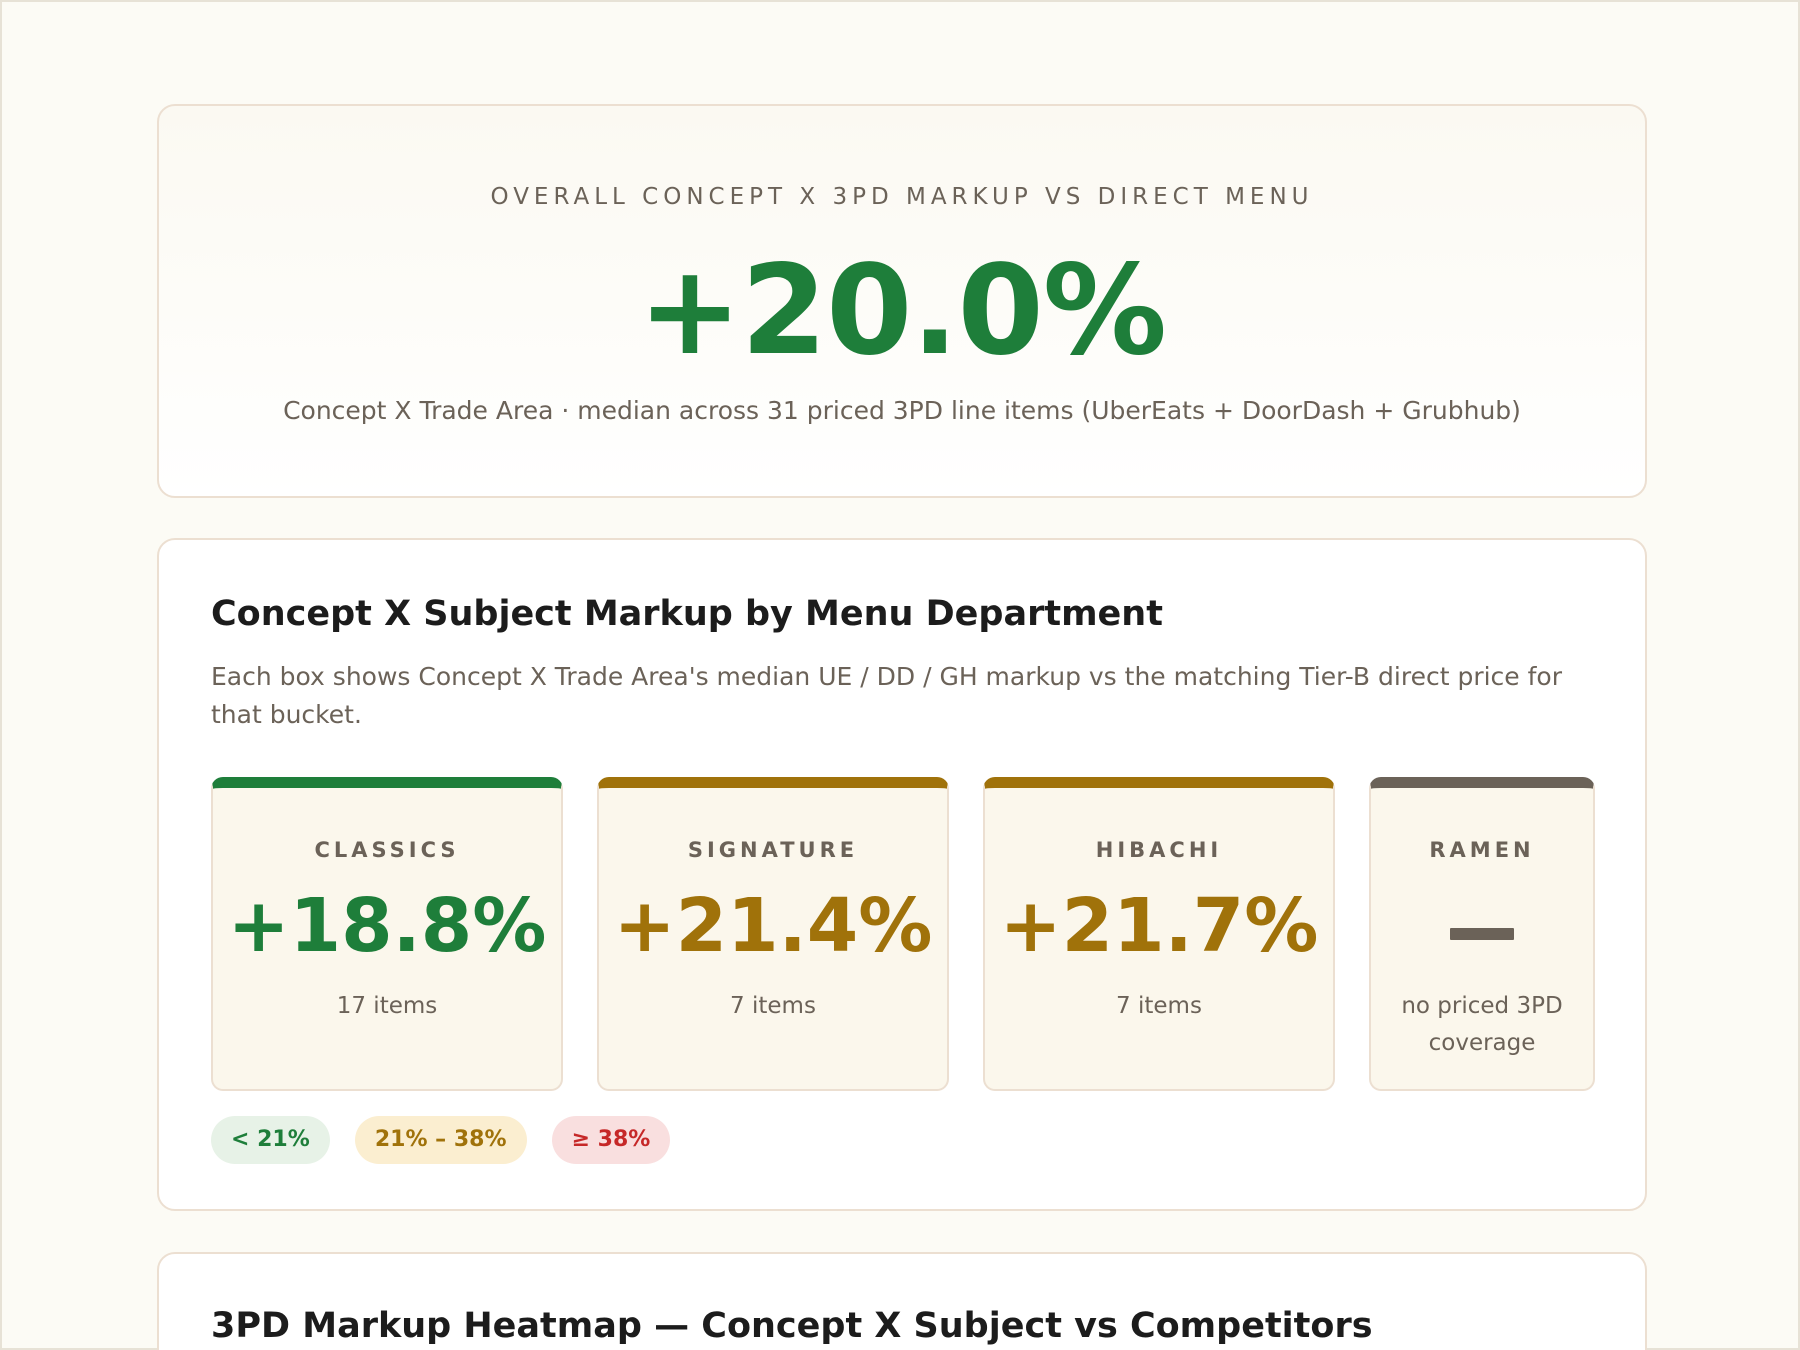 This screenshot has width=1800, height=1350. I want to click on tile-ramen: RAMEN no priced 3PD coverage, so click(1482, 934).